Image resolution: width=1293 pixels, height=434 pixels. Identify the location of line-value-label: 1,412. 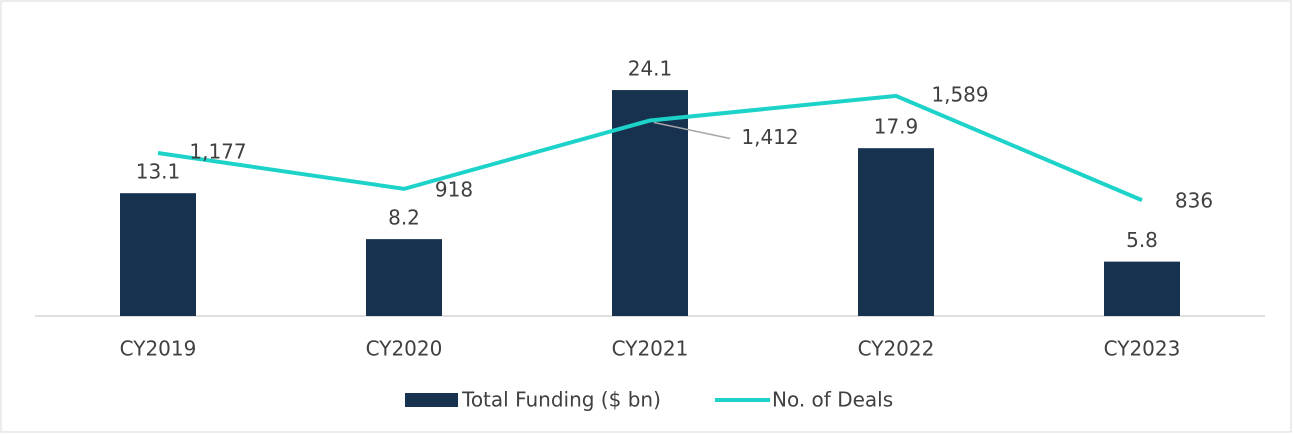
(769, 137).